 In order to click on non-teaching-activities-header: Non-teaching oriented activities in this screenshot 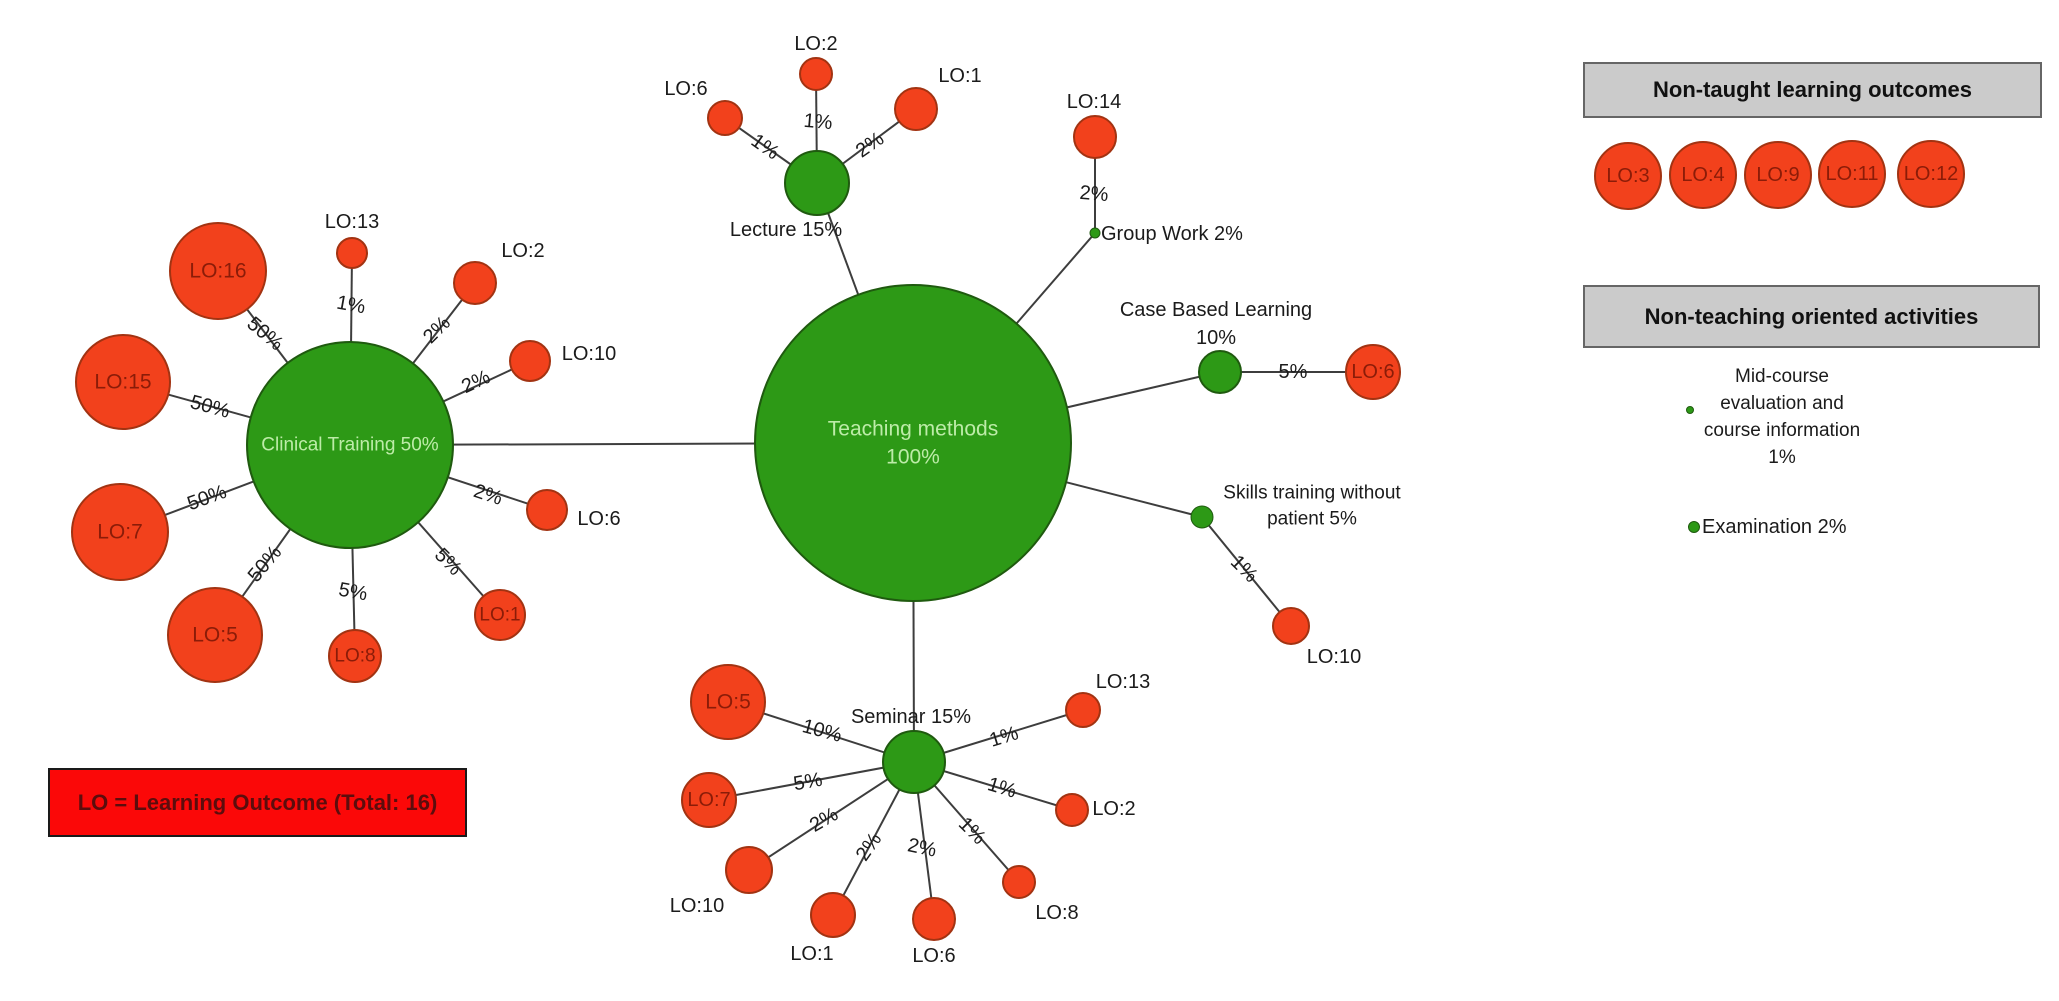, I will do `click(1811, 316)`.